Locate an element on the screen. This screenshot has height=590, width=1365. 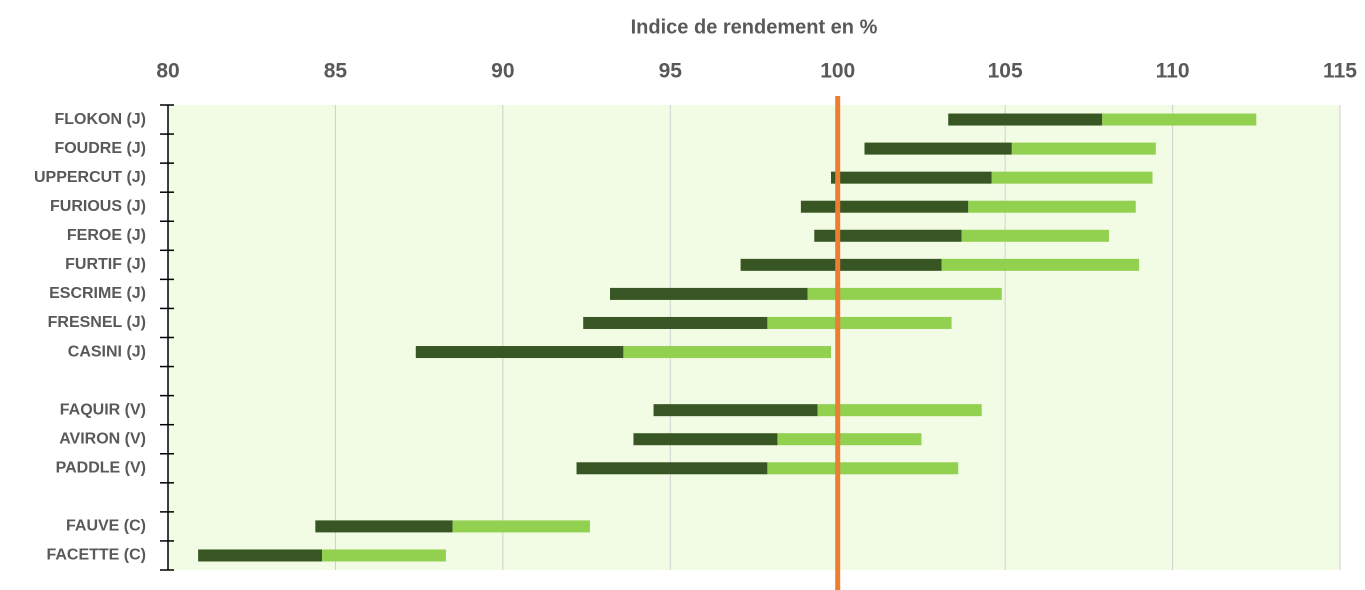
x-tick-label: 80 is located at coordinates (167, 71).